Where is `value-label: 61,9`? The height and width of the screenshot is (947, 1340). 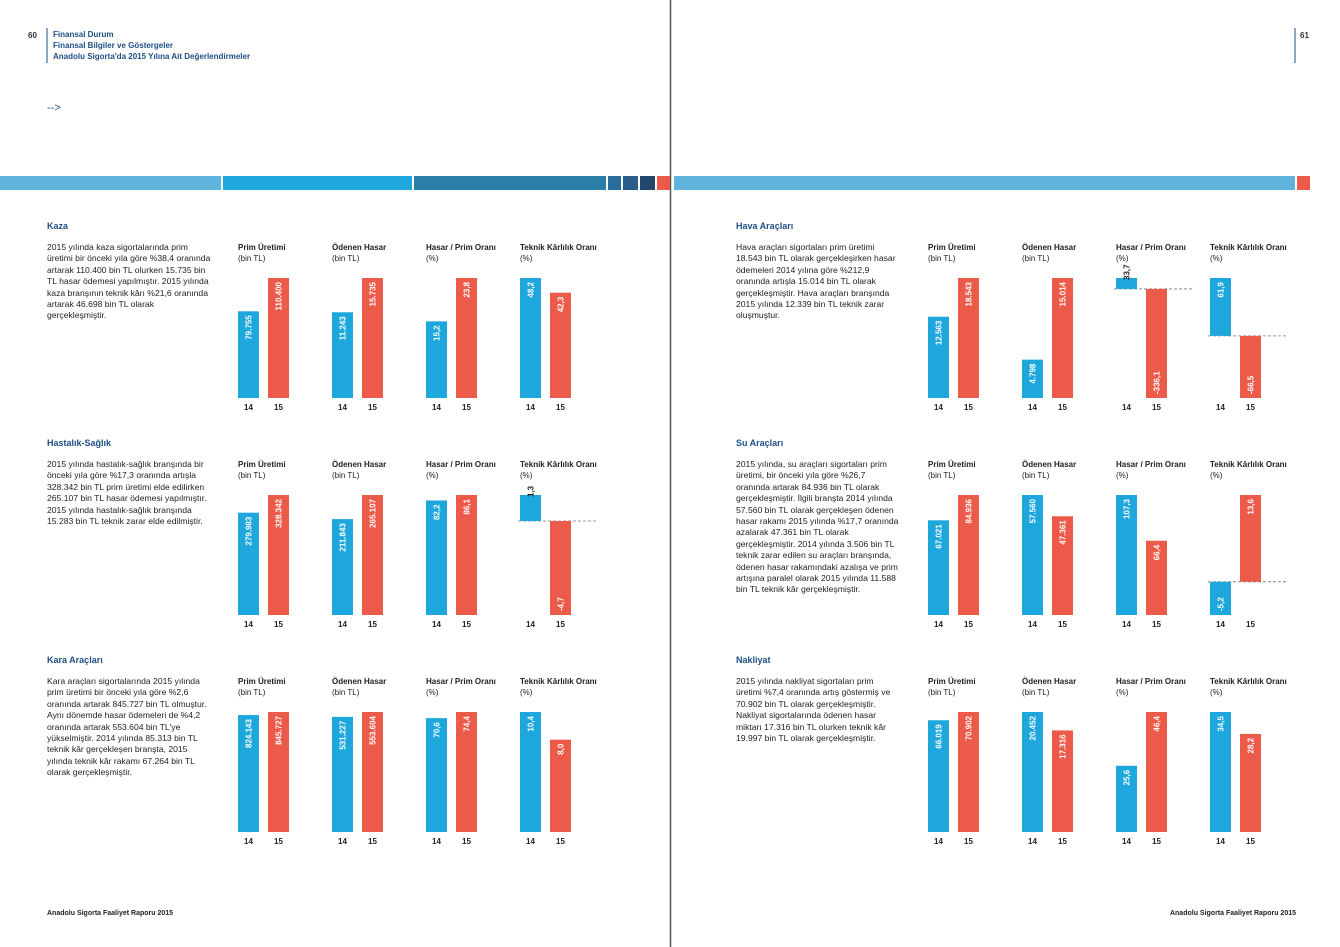 value-label: 61,9 is located at coordinates (1221, 289).